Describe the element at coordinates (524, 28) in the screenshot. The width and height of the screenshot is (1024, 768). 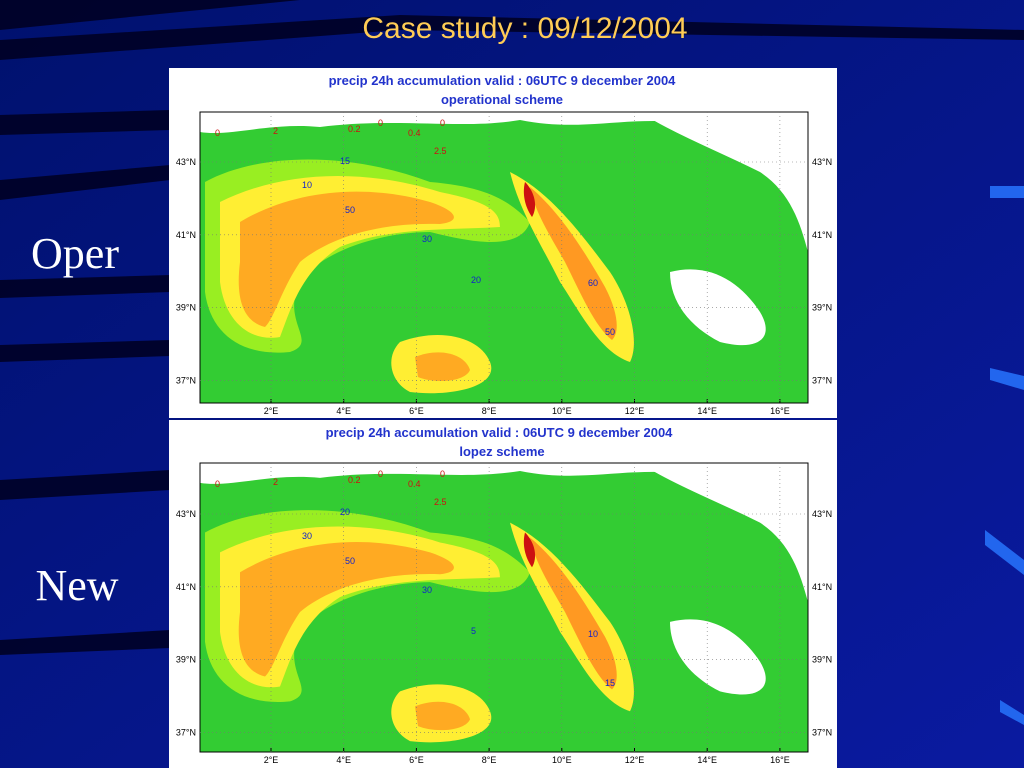
I see `slide-title: Case study : 09/12/2004` at that location.